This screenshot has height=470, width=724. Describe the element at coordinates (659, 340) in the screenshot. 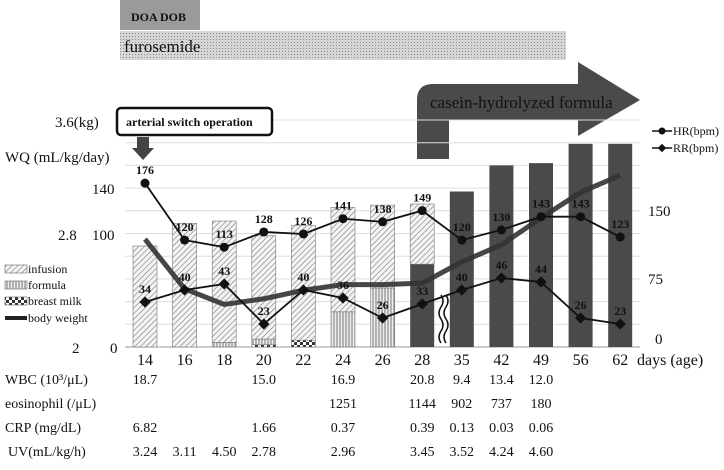

I see `right-tick-0: 0` at that location.